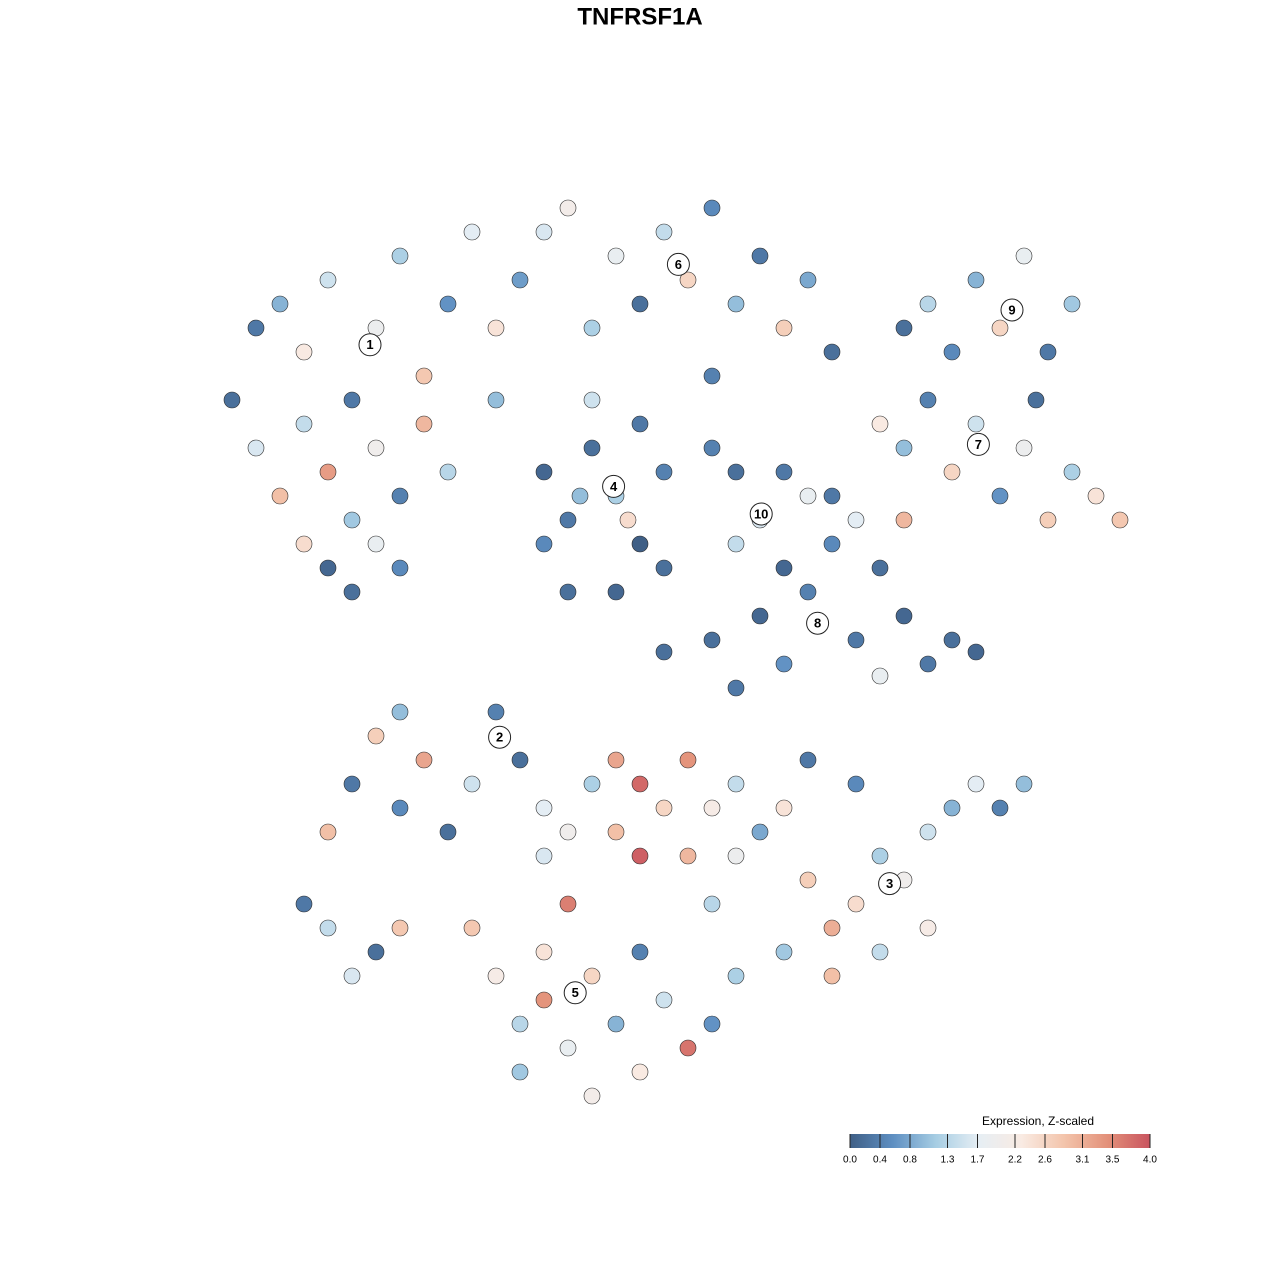 The height and width of the screenshot is (1280, 1280). Describe the element at coordinates (910, 1160) in the screenshot. I see `colorbar-tick-label: 0.8` at that location.